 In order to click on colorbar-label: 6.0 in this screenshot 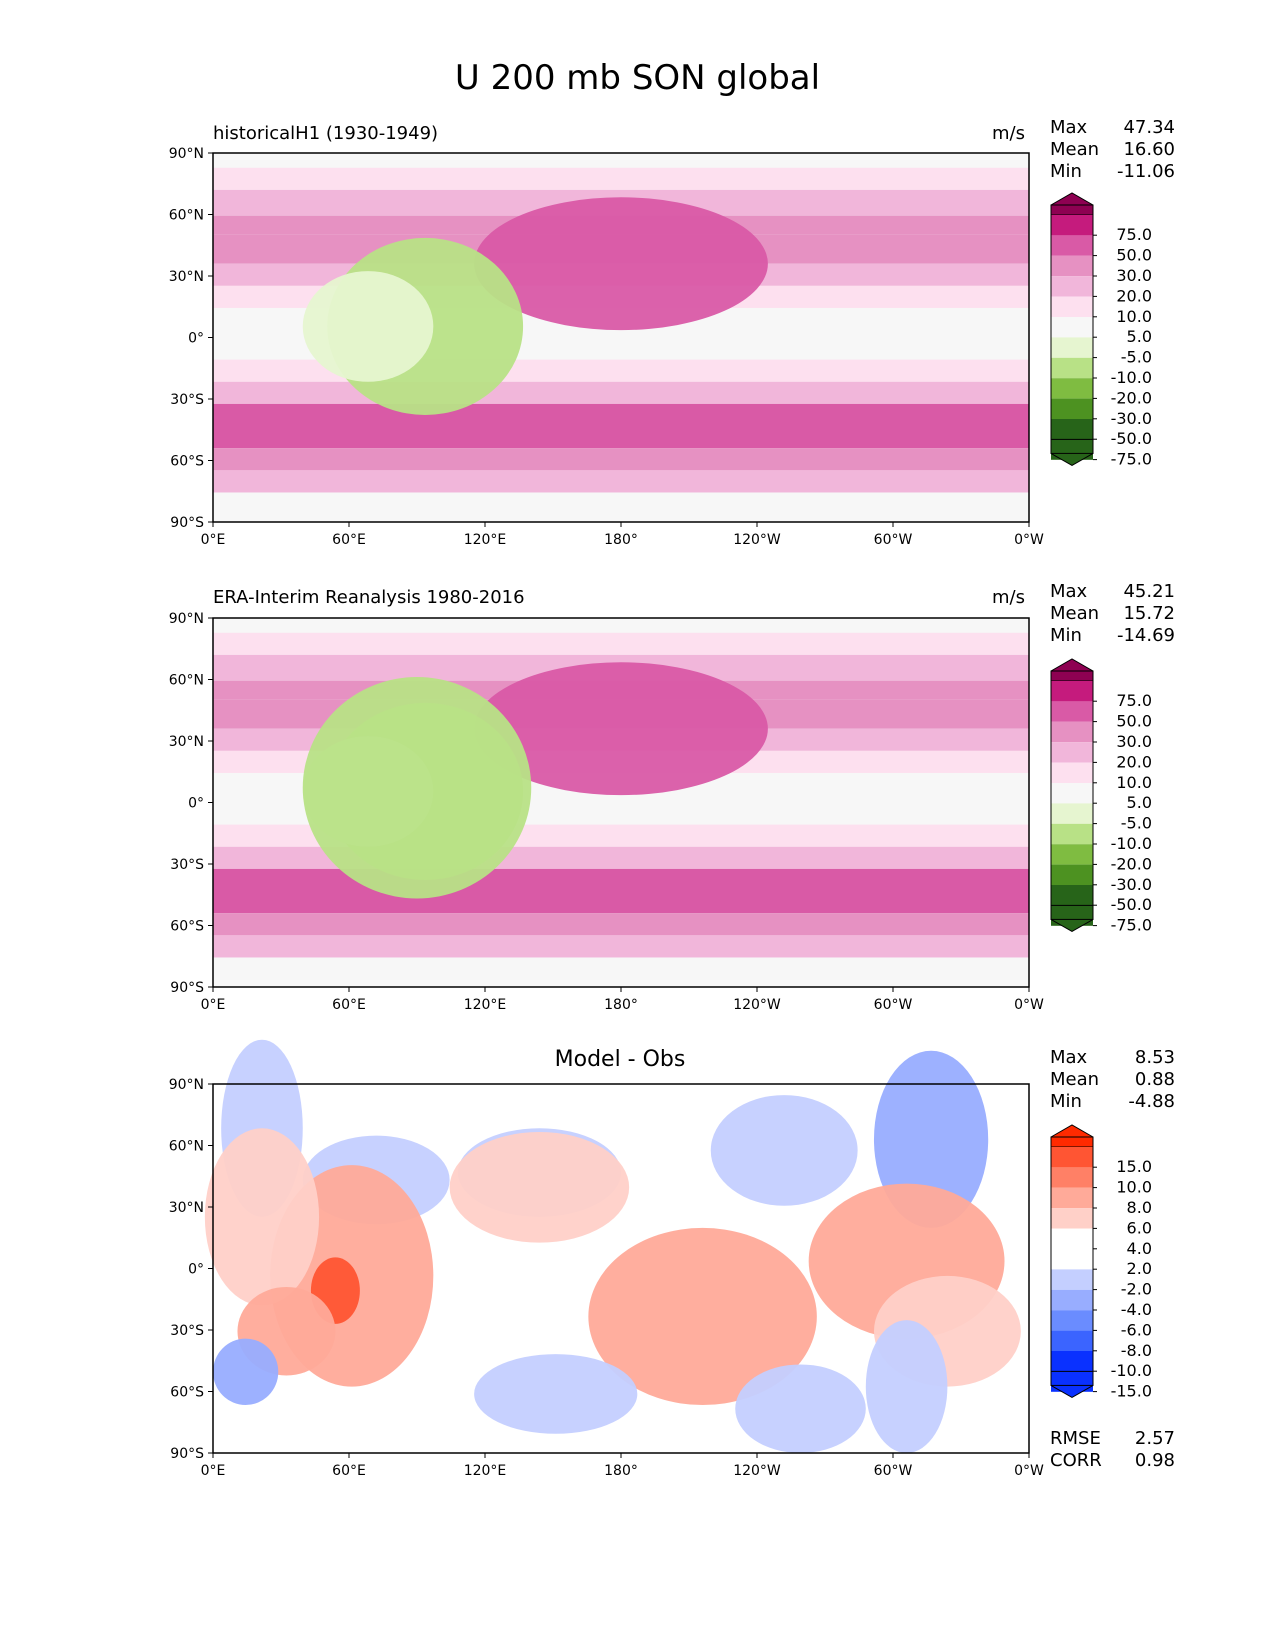, I will do `click(1139, 1227)`.